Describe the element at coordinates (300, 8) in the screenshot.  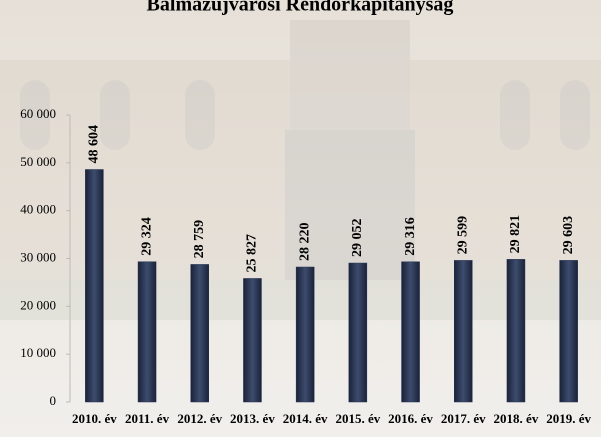
I see `chart-title: Balmazújvárosi Rendőrkapitányság` at that location.